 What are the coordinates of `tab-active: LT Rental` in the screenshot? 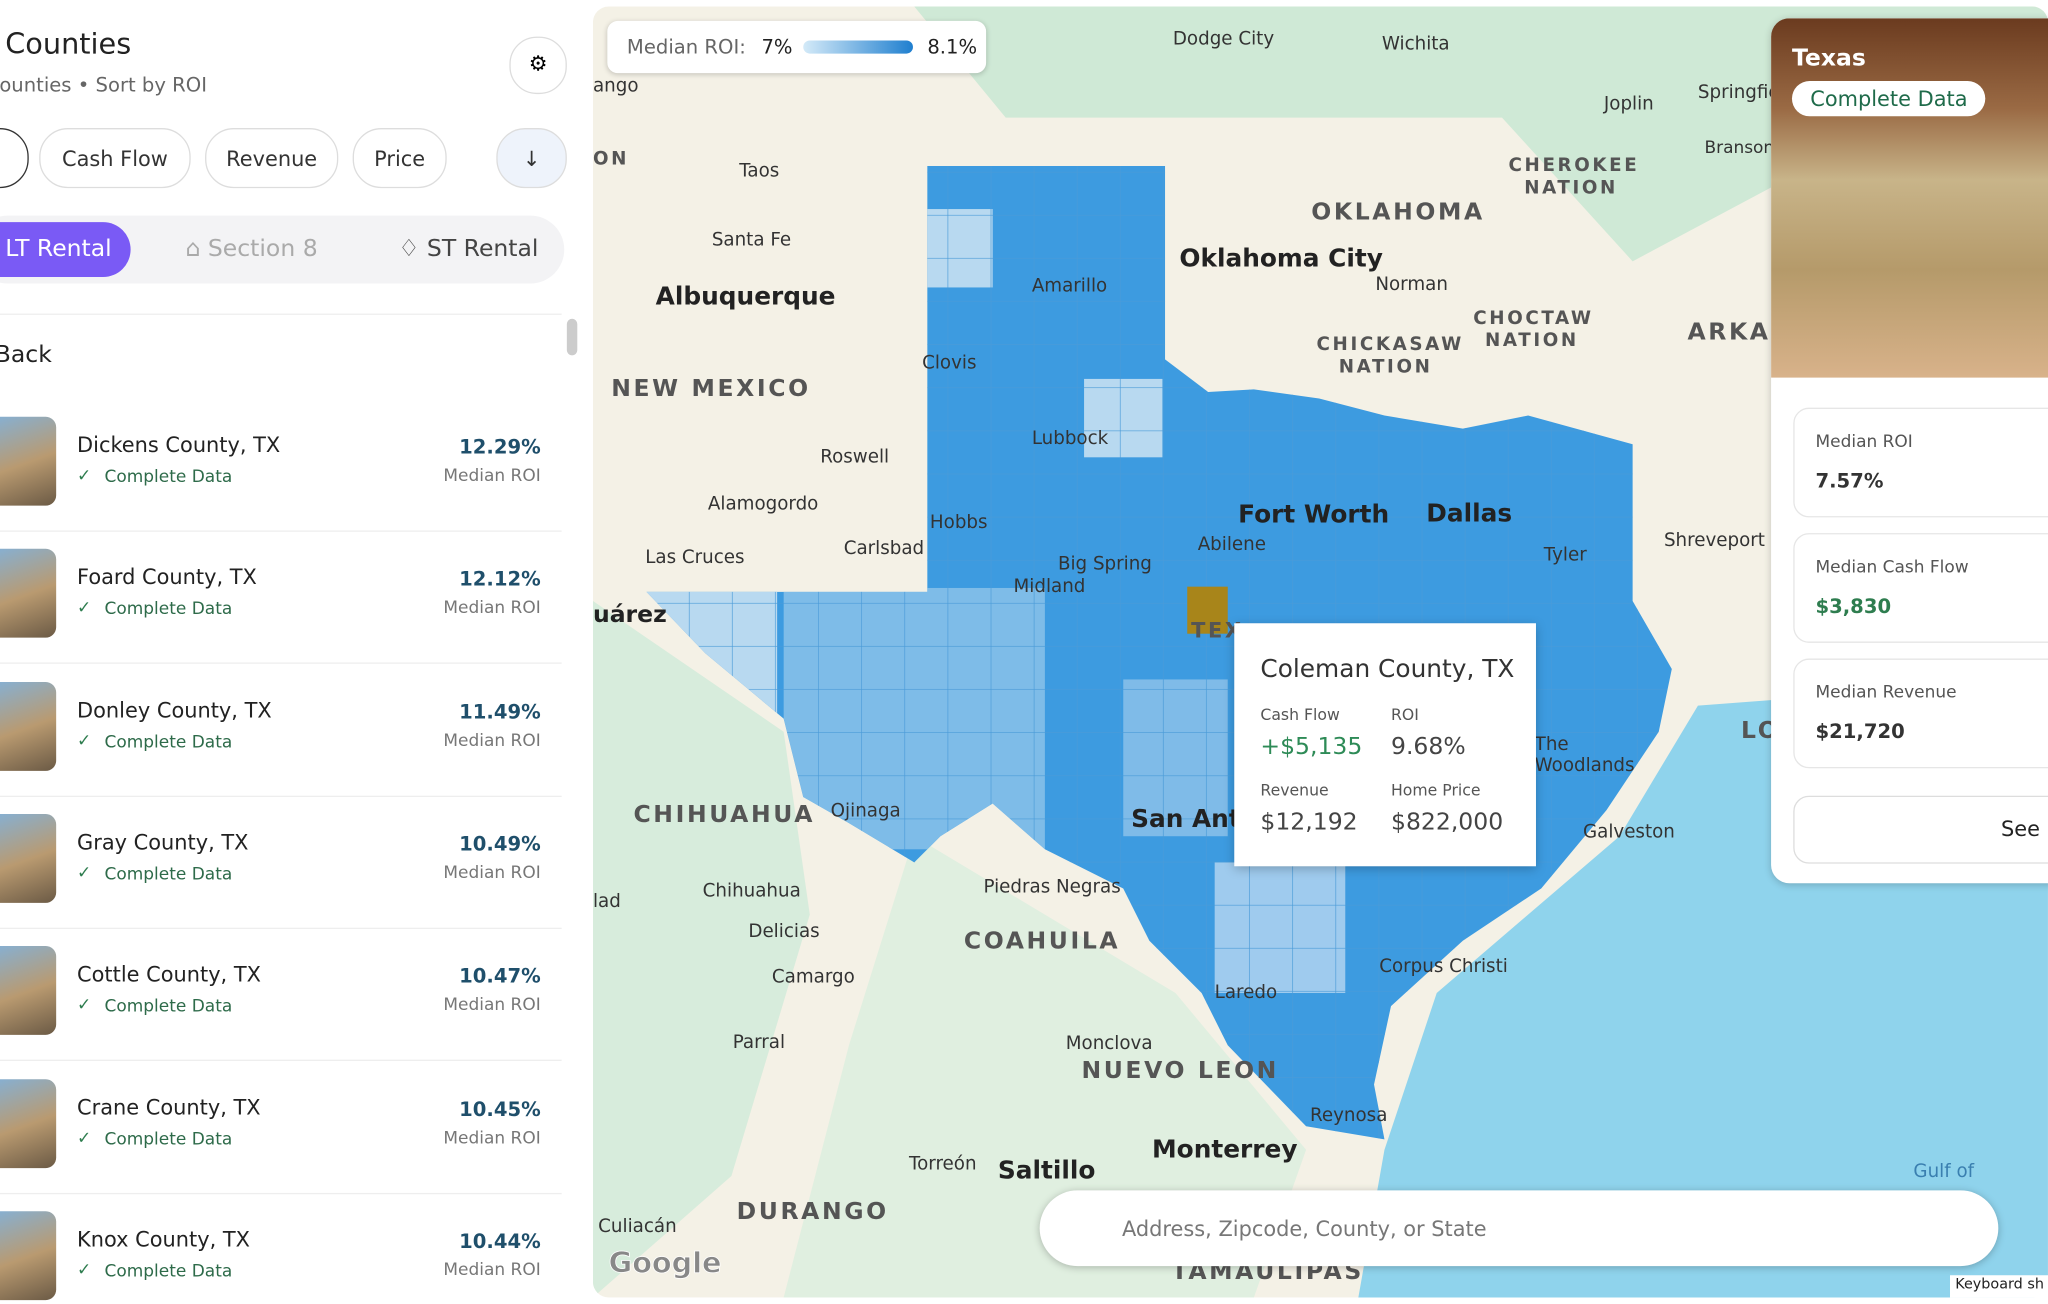 It's located at (65, 249).